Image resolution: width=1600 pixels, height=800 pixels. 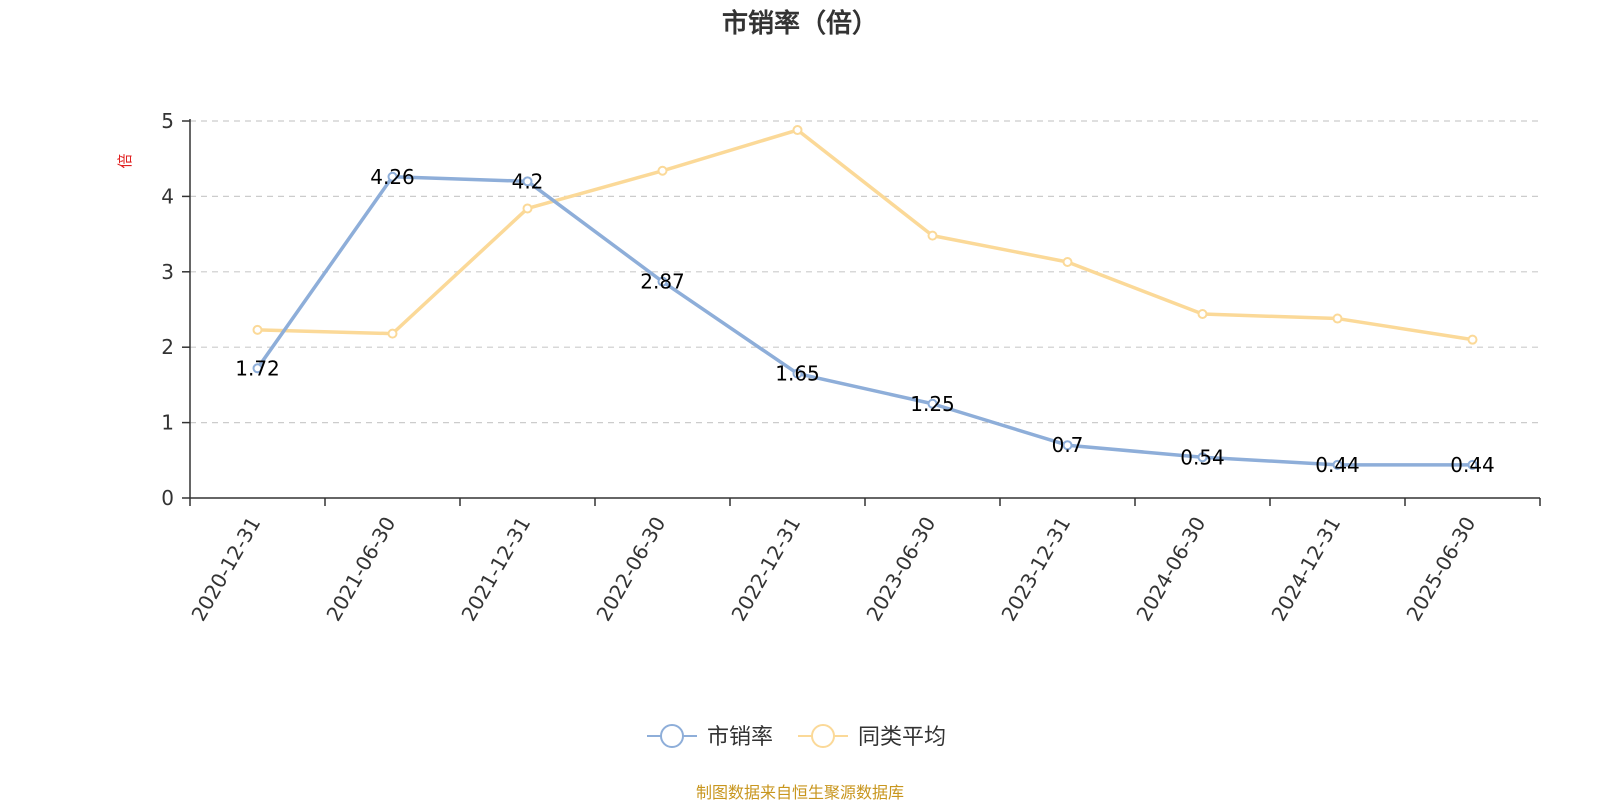 I want to click on y-tick-label: 4, so click(x=167, y=196).